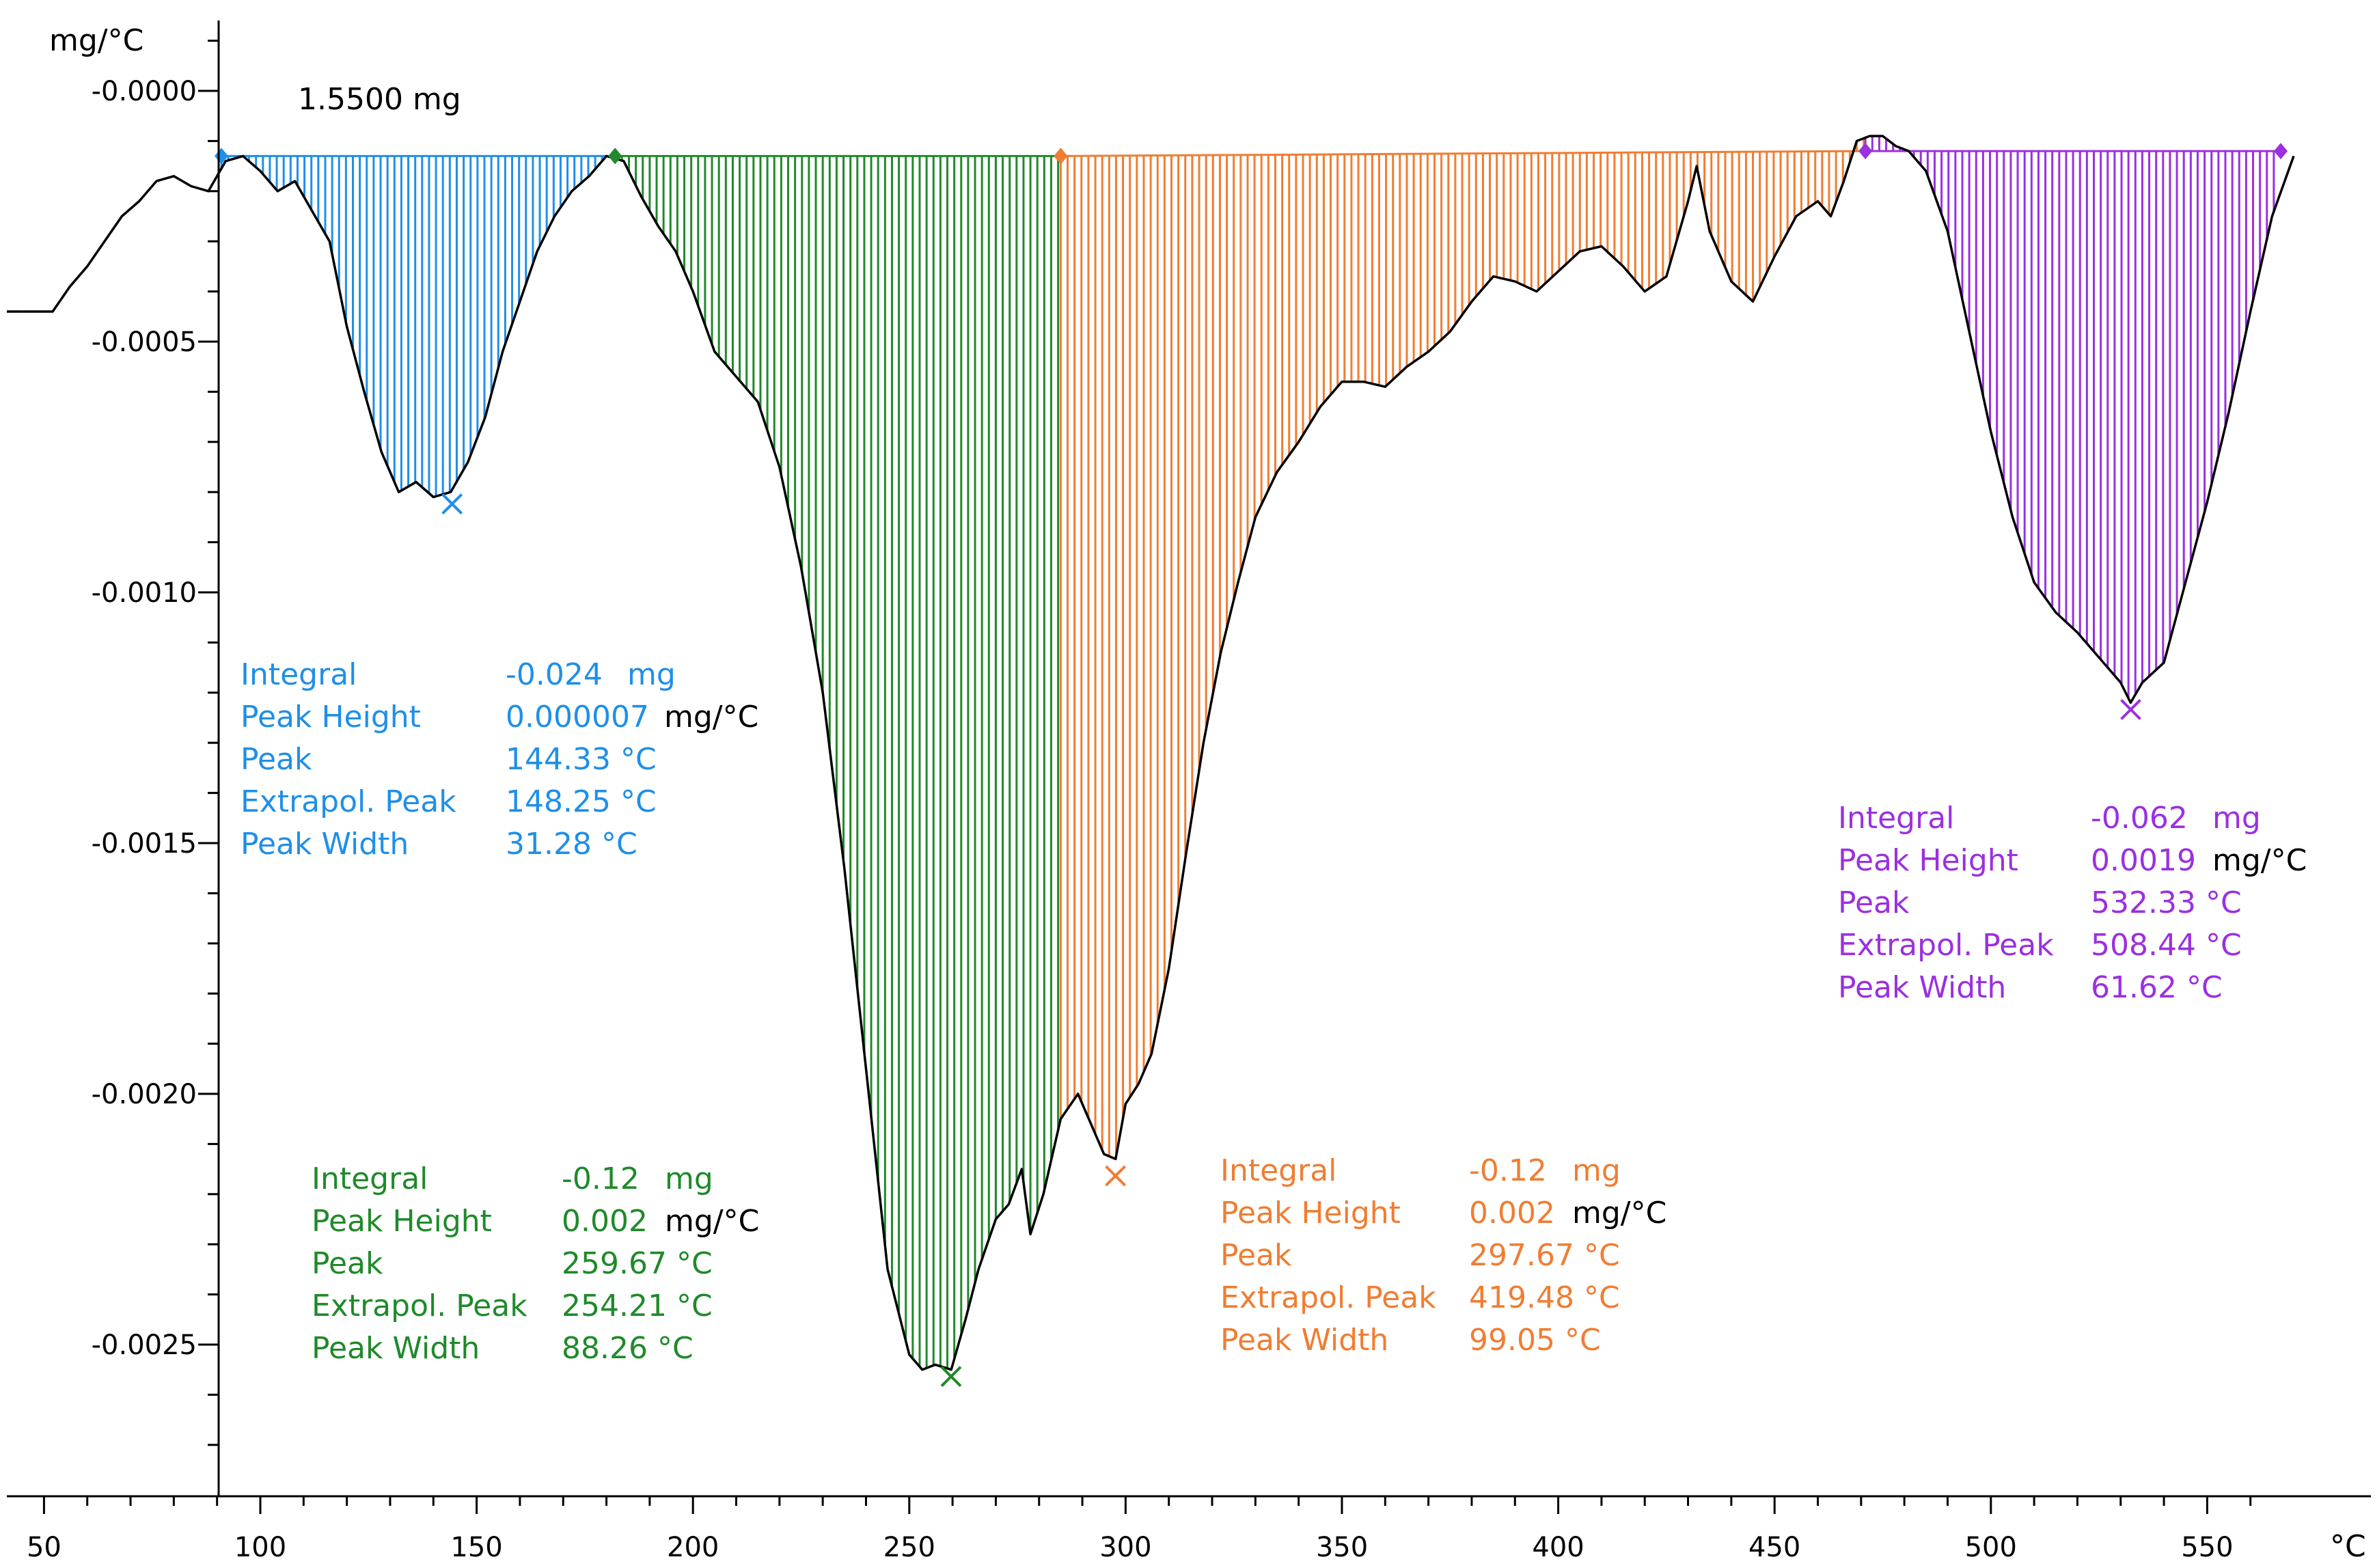 Image resolution: width=2375 pixels, height=1568 pixels. What do you see at coordinates (572, 845) in the screenshot?
I see `peak-width-value: 31.28 °C` at bounding box center [572, 845].